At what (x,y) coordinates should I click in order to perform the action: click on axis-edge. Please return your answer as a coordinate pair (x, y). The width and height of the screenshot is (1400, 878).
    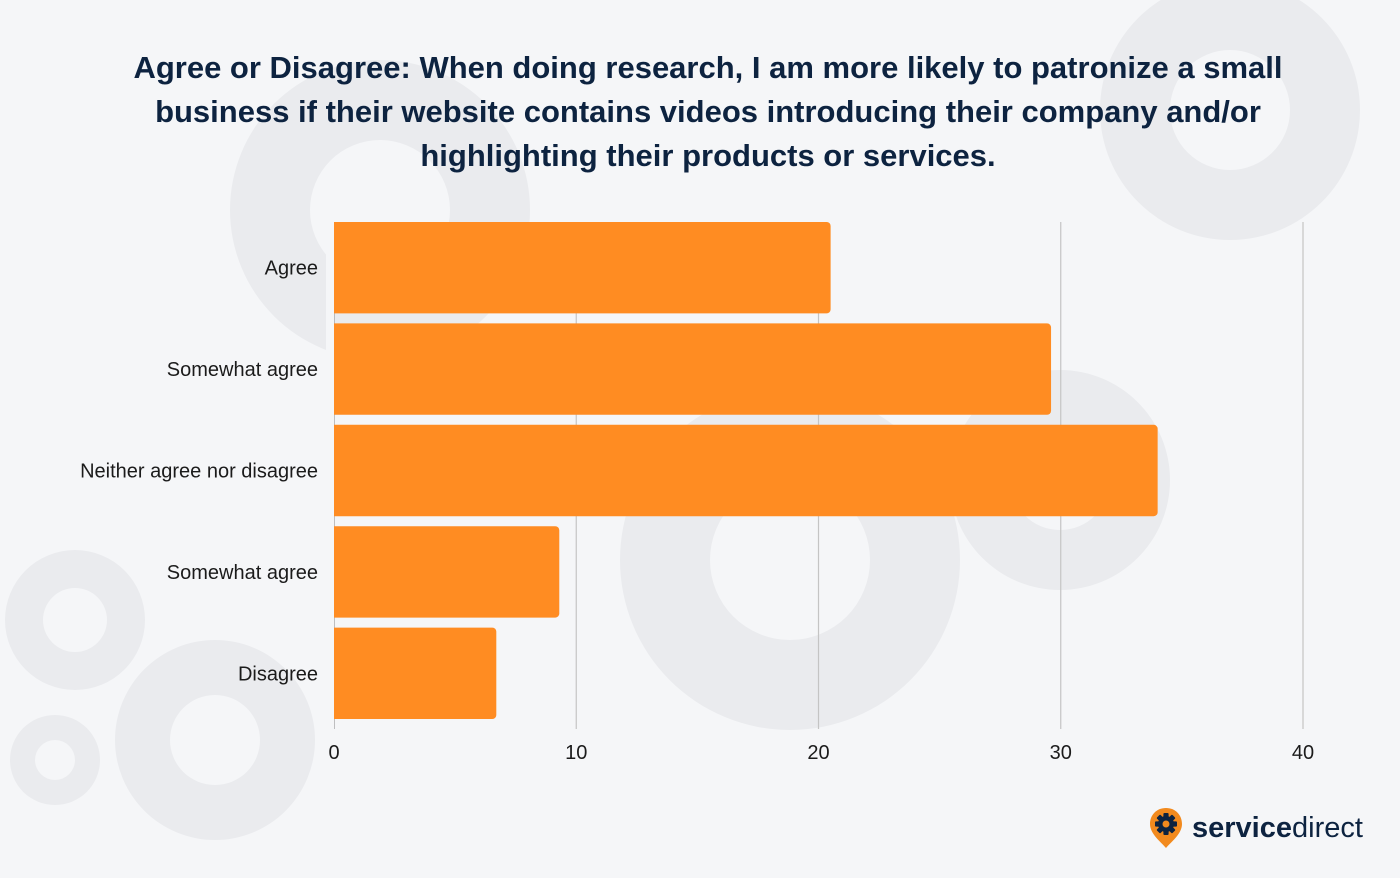
    Looking at the image, I should click on (330, 475).